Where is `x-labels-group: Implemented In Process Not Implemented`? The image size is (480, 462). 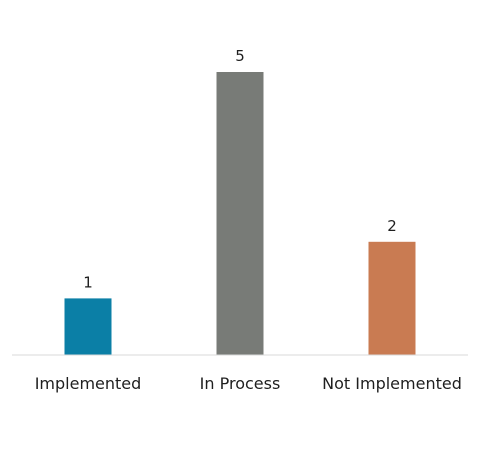
x-labels-group: Implemented In Process Not Implemented is located at coordinates (248, 383).